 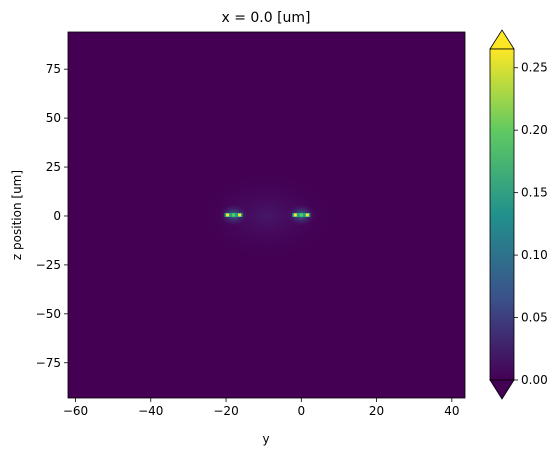 What do you see at coordinates (53, 167) in the screenshot?
I see `y-tick-label: 25` at bounding box center [53, 167].